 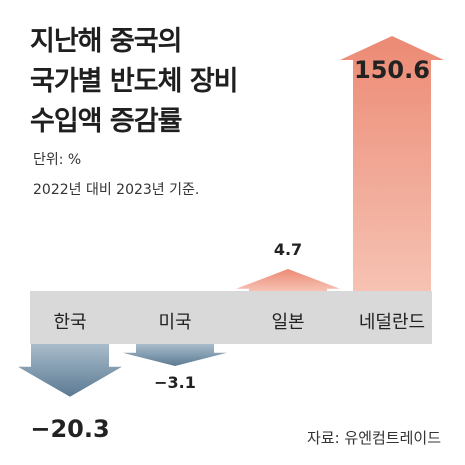 I want to click on value-label-1: −20.3, so click(x=69, y=429).